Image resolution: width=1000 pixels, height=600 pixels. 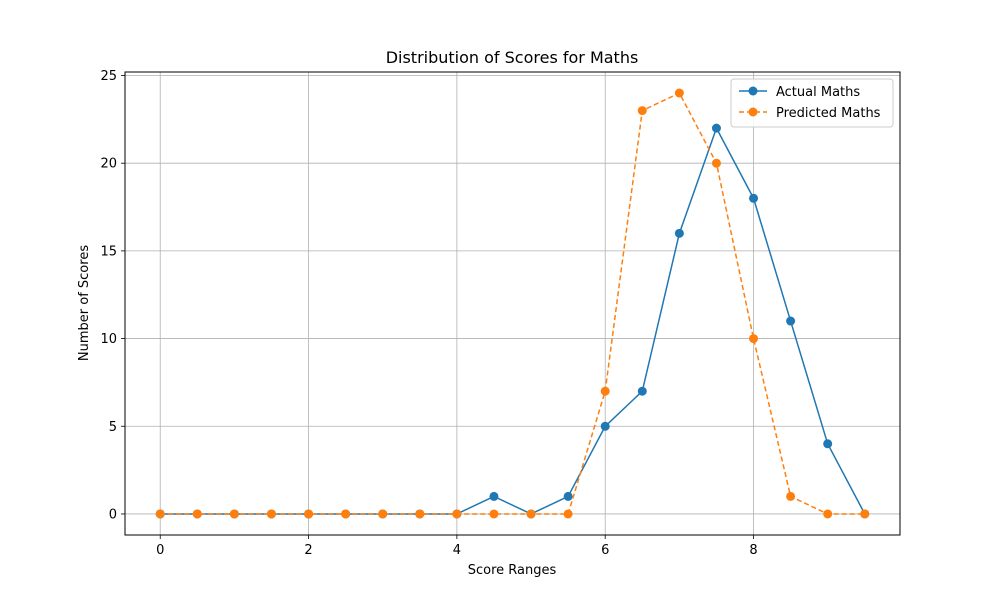 What do you see at coordinates (113, 427) in the screenshot?
I see `y-tick-label: 5` at bounding box center [113, 427].